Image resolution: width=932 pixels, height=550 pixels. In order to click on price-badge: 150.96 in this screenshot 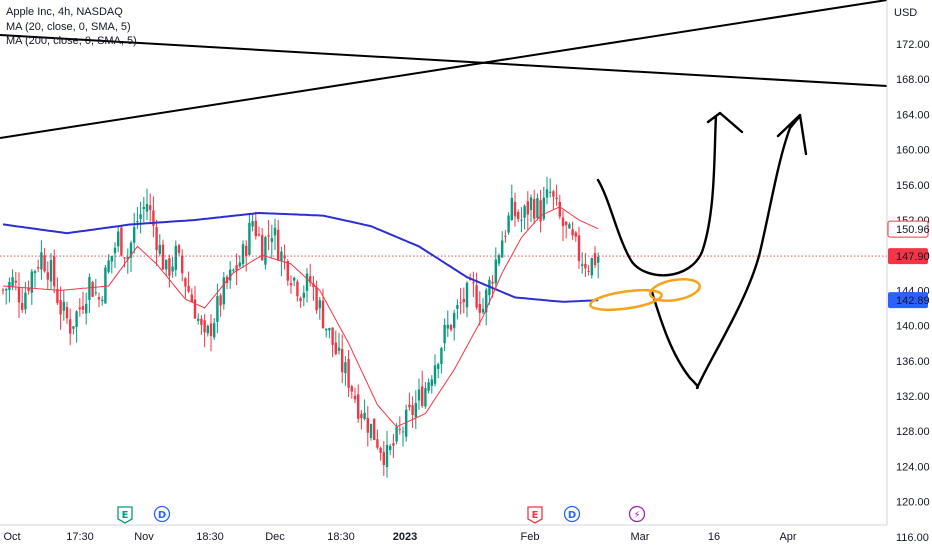, I will do `click(908, 229)`.